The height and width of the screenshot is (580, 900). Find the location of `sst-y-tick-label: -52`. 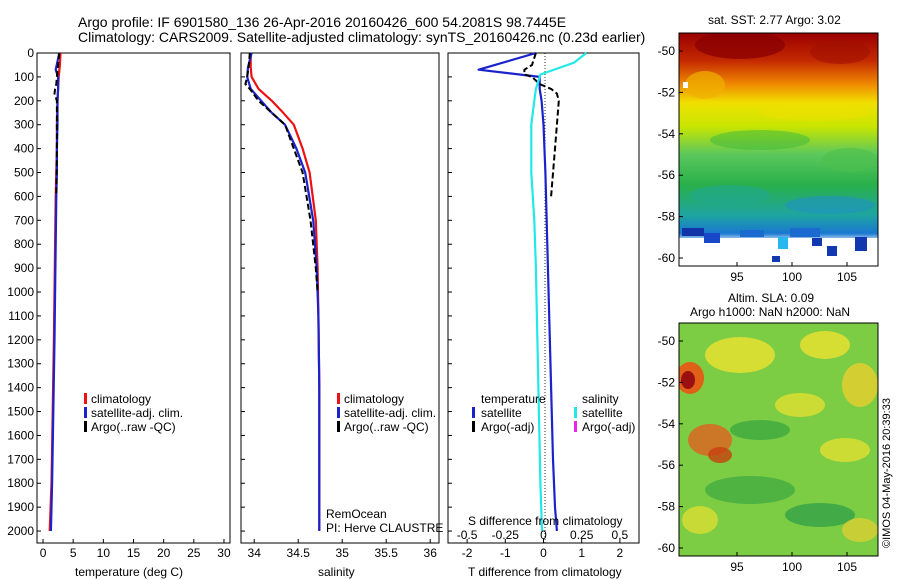

sst-y-tick-label: -52 is located at coordinates (667, 92).